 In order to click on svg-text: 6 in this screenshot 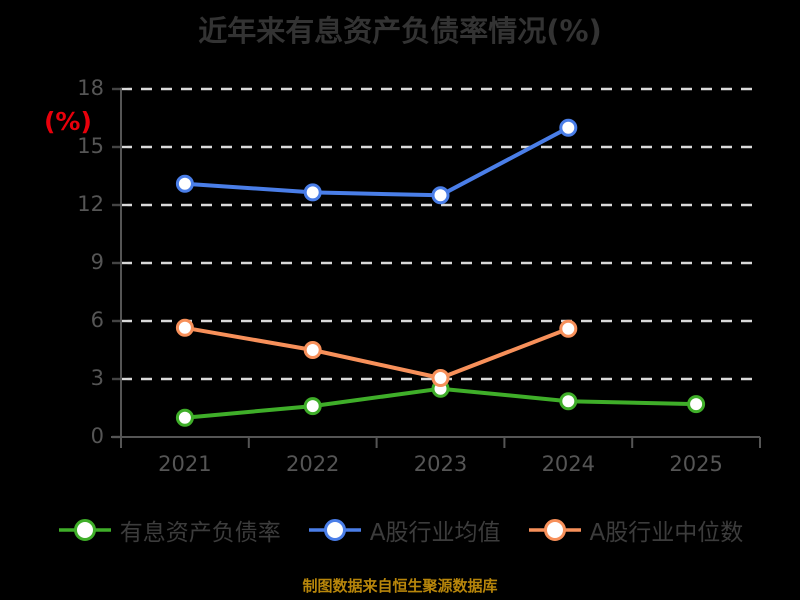, I will do `click(97, 320)`.